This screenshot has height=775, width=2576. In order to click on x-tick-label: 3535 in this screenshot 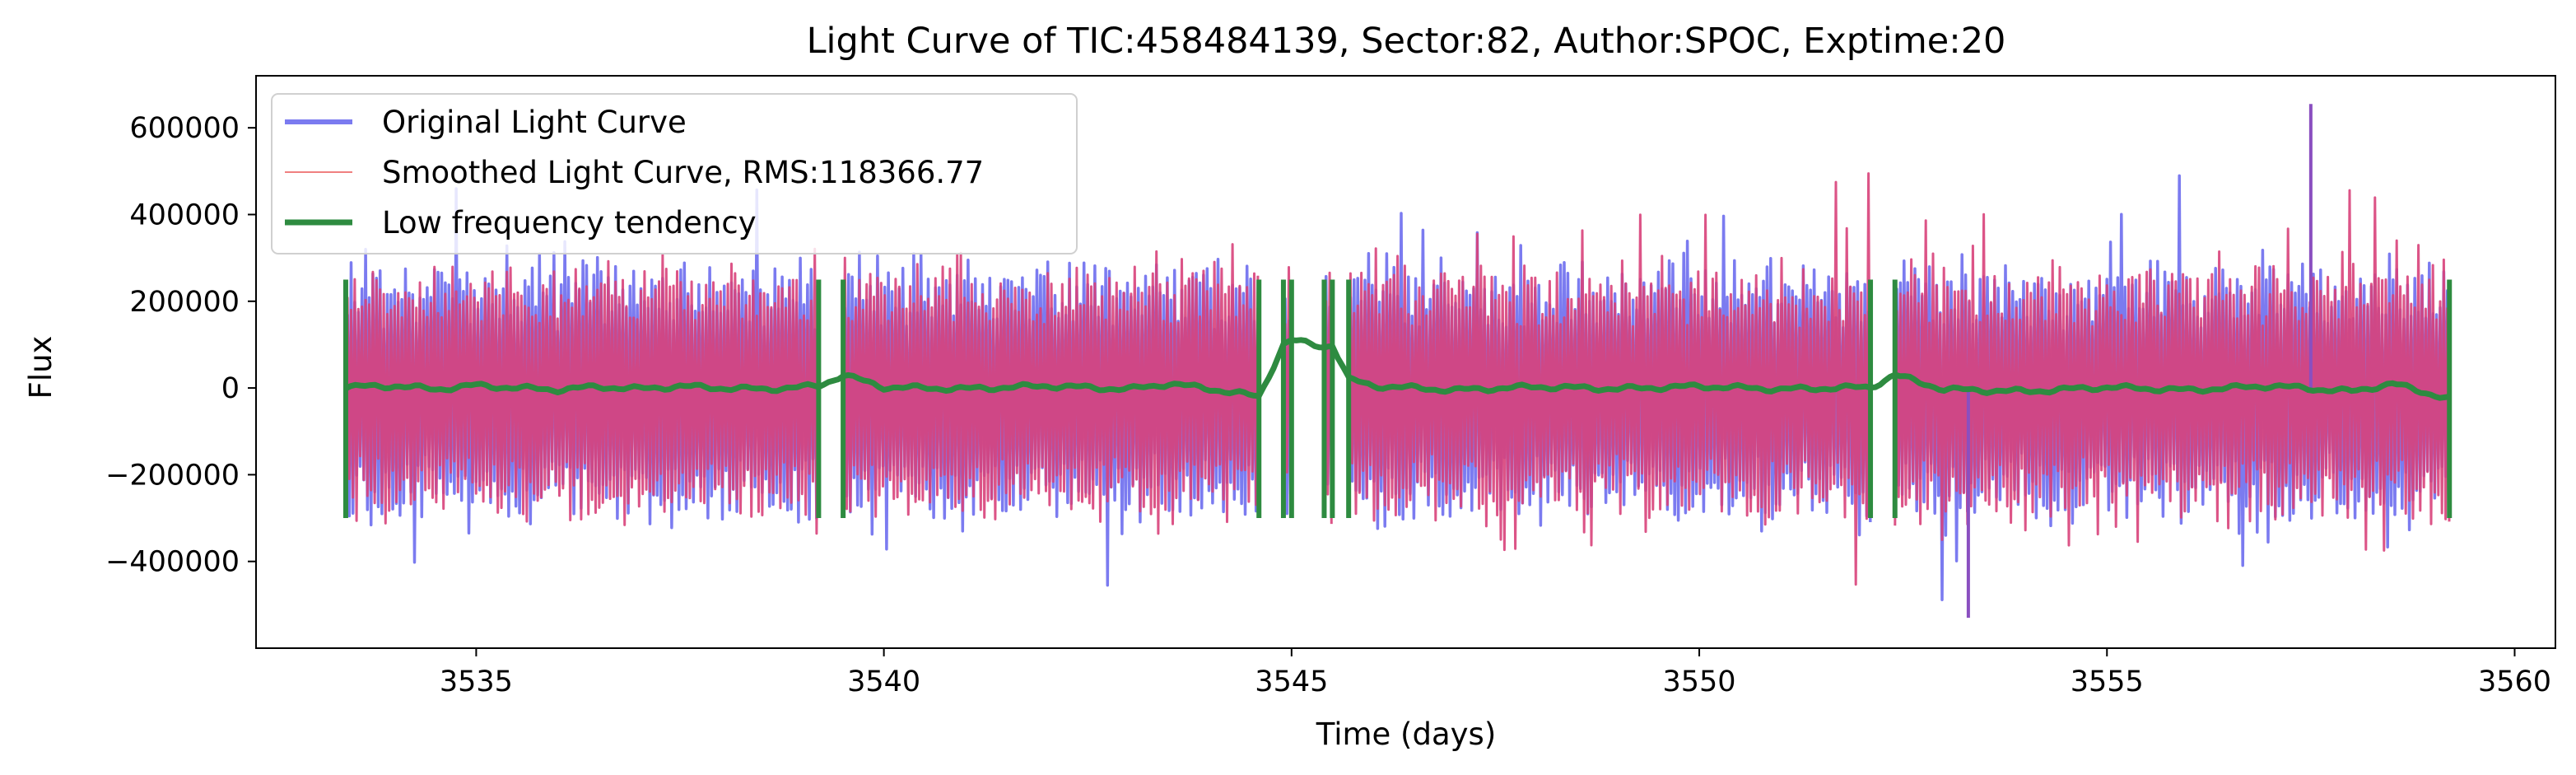, I will do `click(476, 681)`.